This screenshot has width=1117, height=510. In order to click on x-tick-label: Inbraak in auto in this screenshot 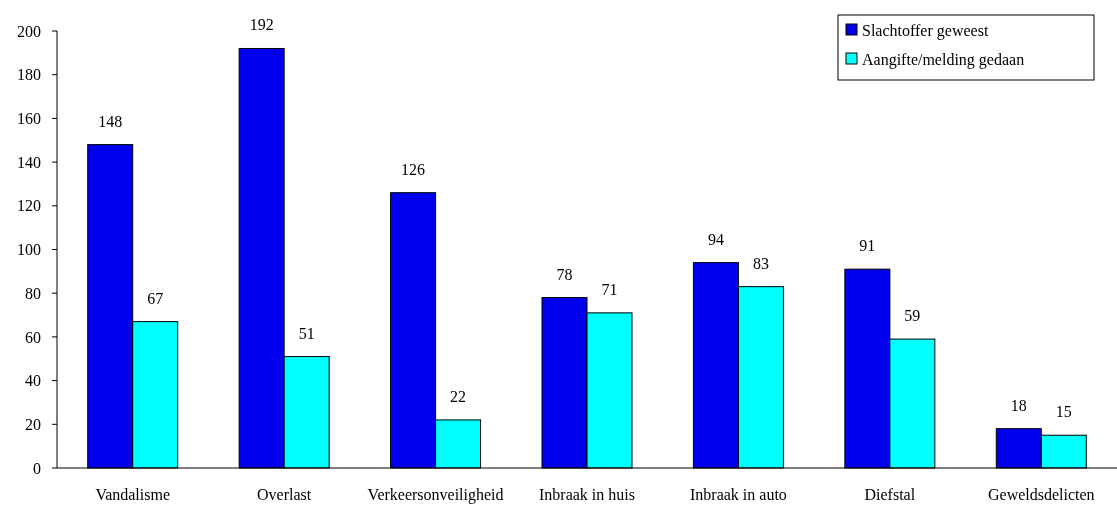, I will do `click(738, 494)`.